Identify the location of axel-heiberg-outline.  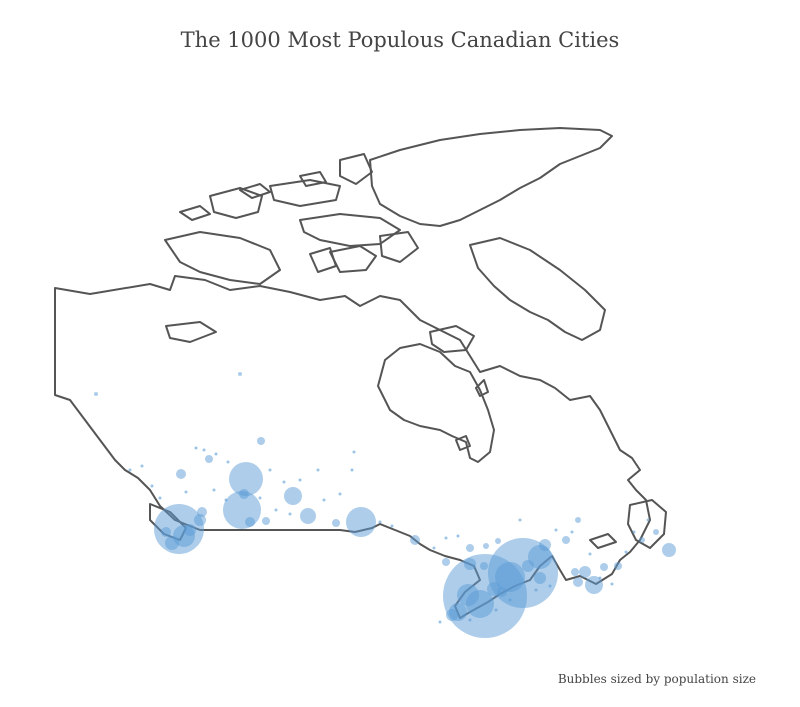
(356, 169).